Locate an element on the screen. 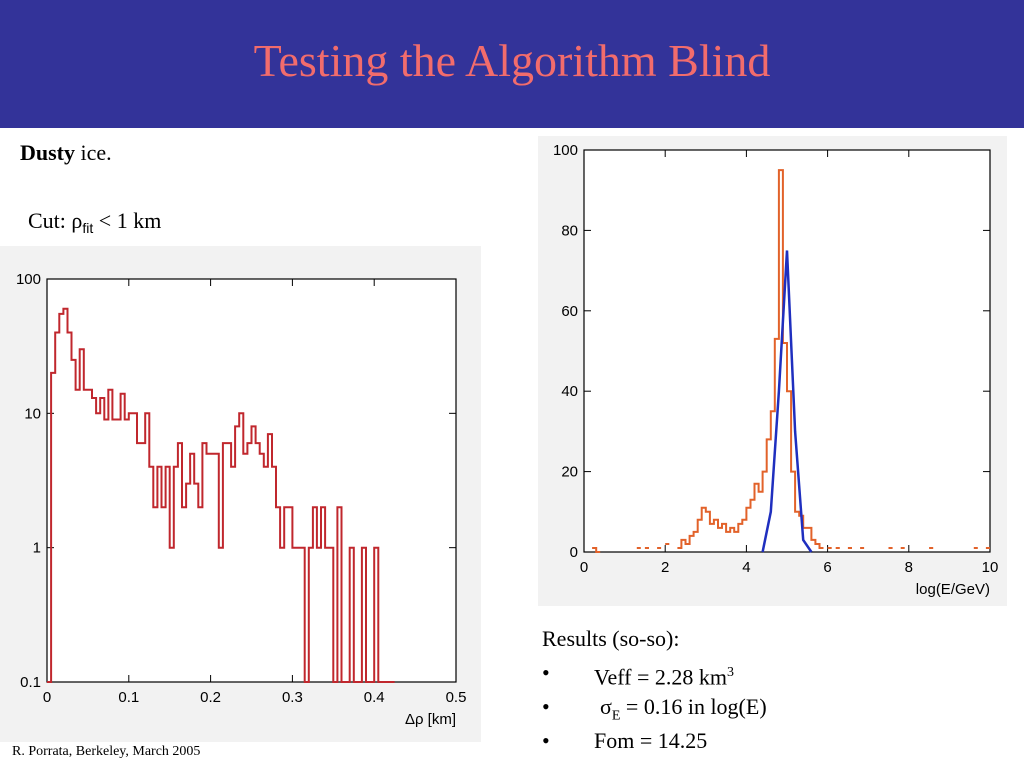 Image resolution: width=1024 pixels, height=768 pixels. x-tick-label: 4 is located at coordinates (746, 567).